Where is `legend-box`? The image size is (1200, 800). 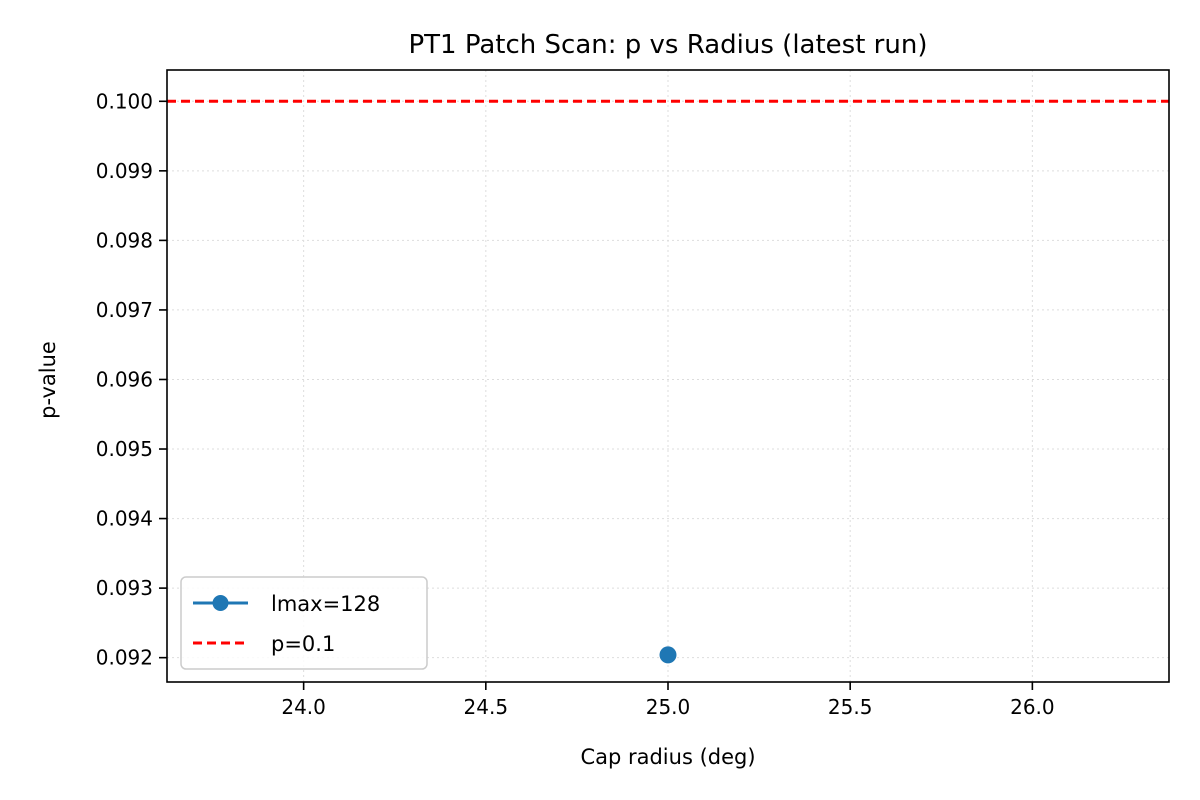
legend-box is located at coordinates (304, 623).